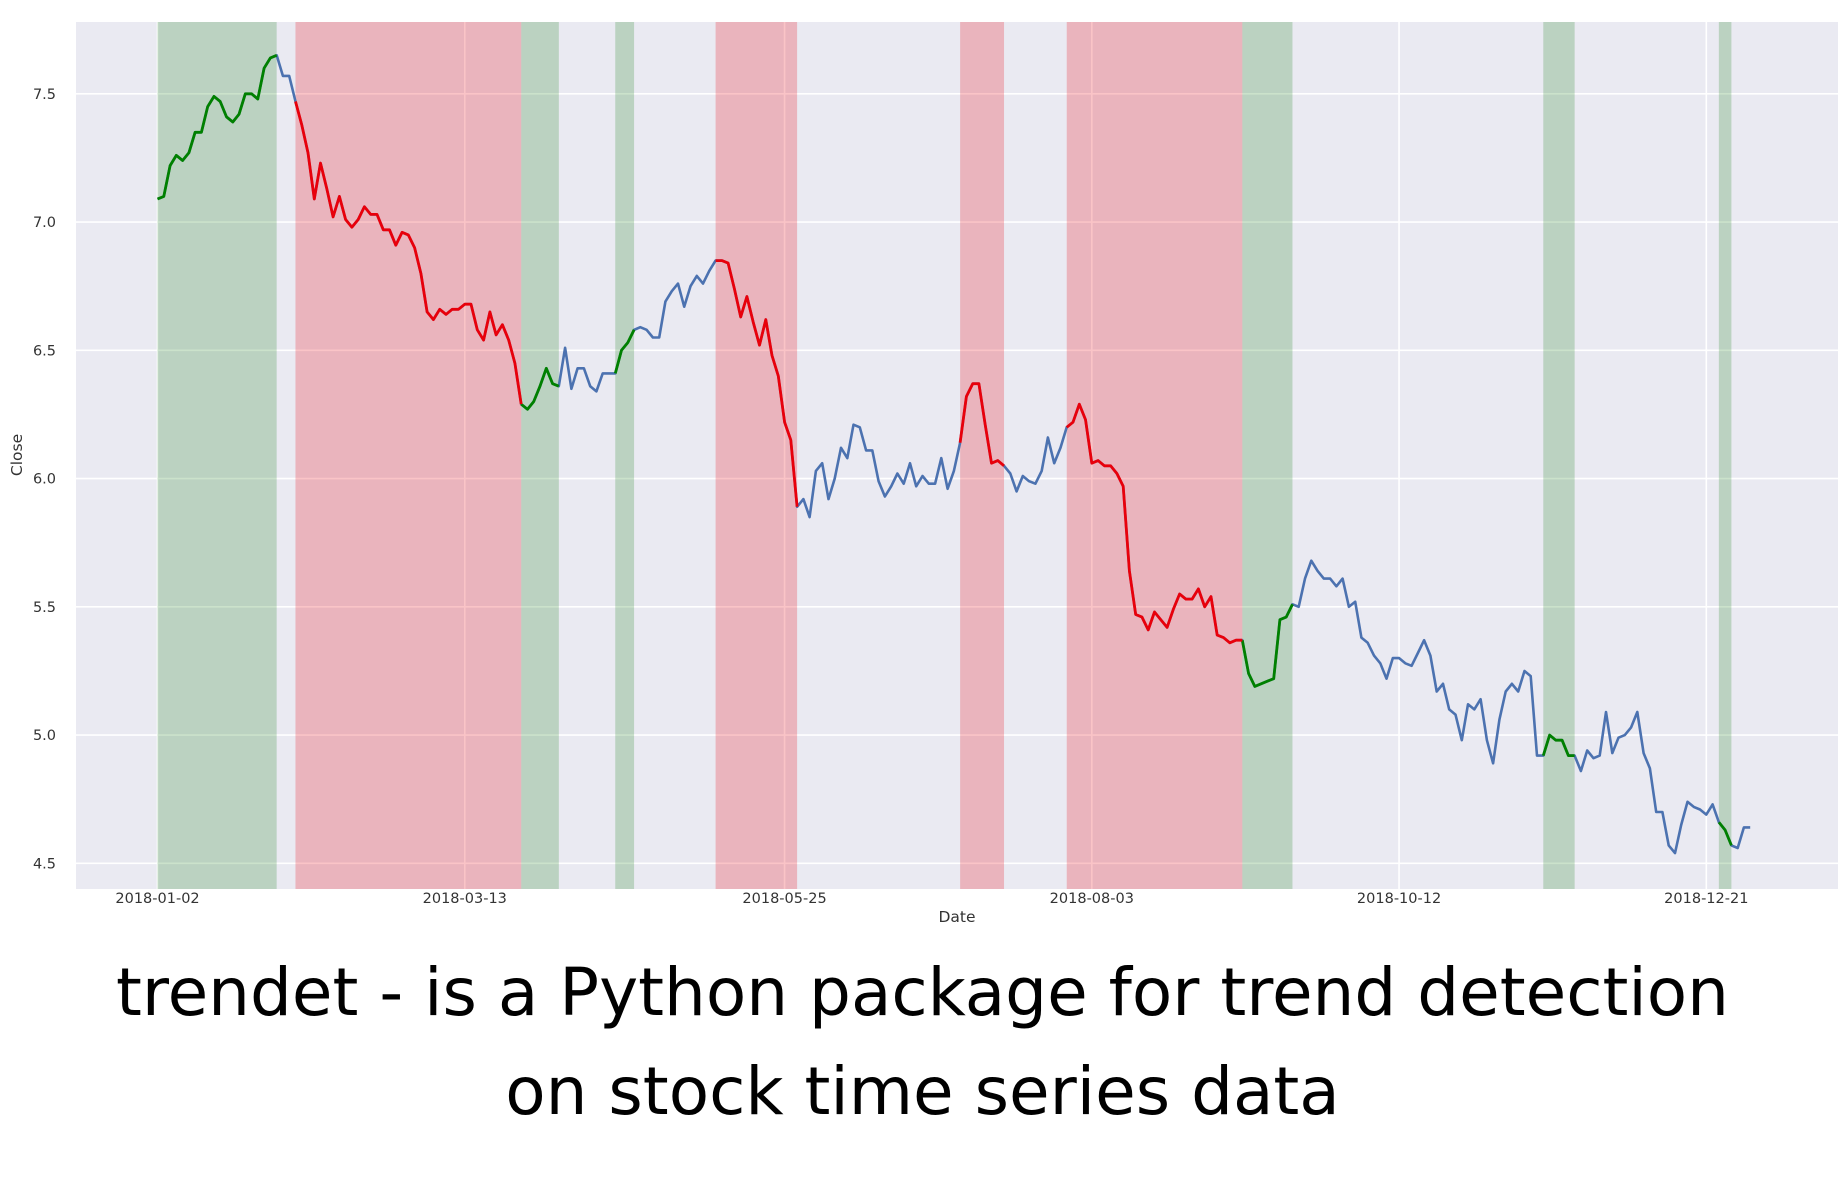 The image size is (1845, 1179). Describe the element at coordinates (44, 351) in the screenshot. I see `y-tick-label: 6.5` at that location.